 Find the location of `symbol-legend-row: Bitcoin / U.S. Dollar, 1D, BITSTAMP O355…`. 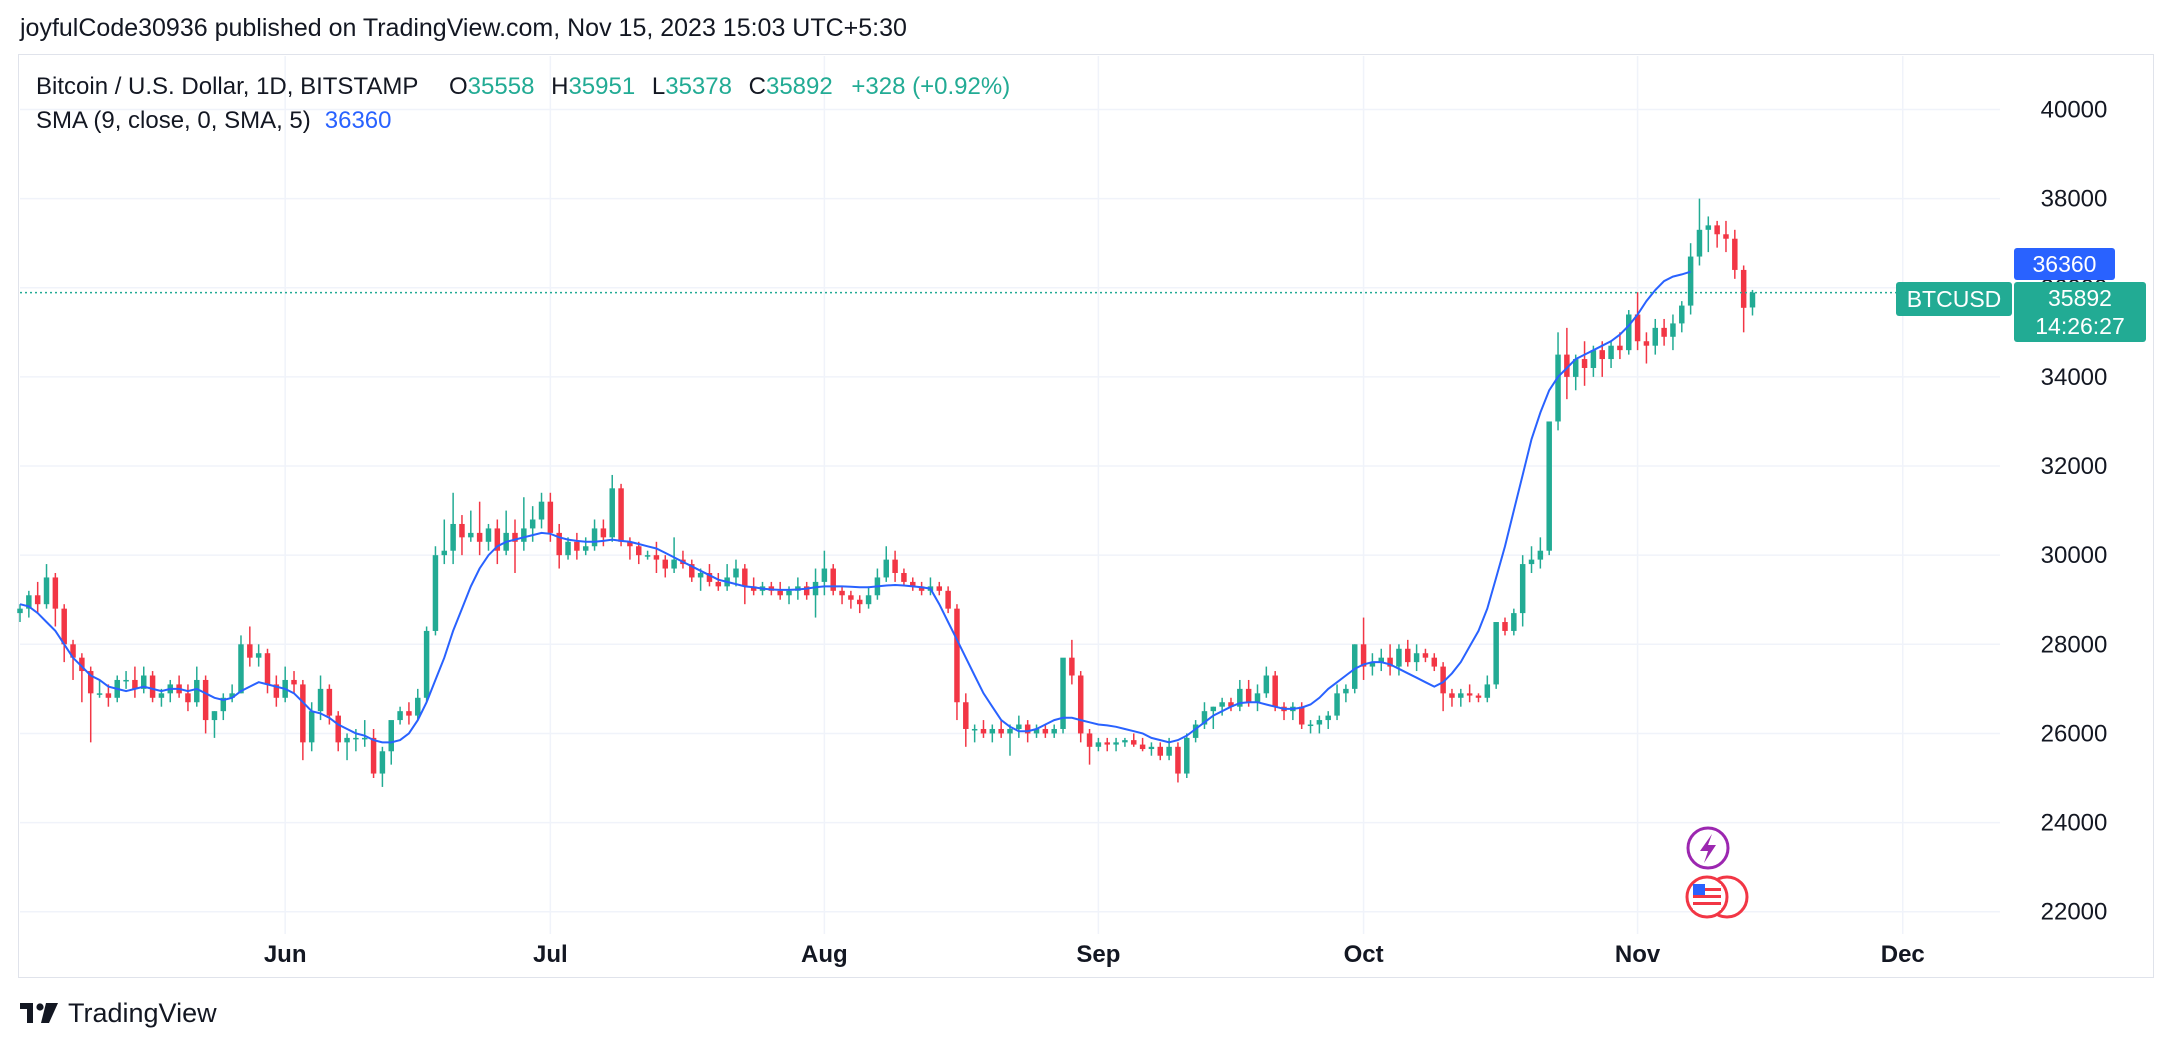

symbol-legend-row: Bitcoin / U.S. Dollar, 1D, BITSTAMP O355… is located at coordinates (523, 87).